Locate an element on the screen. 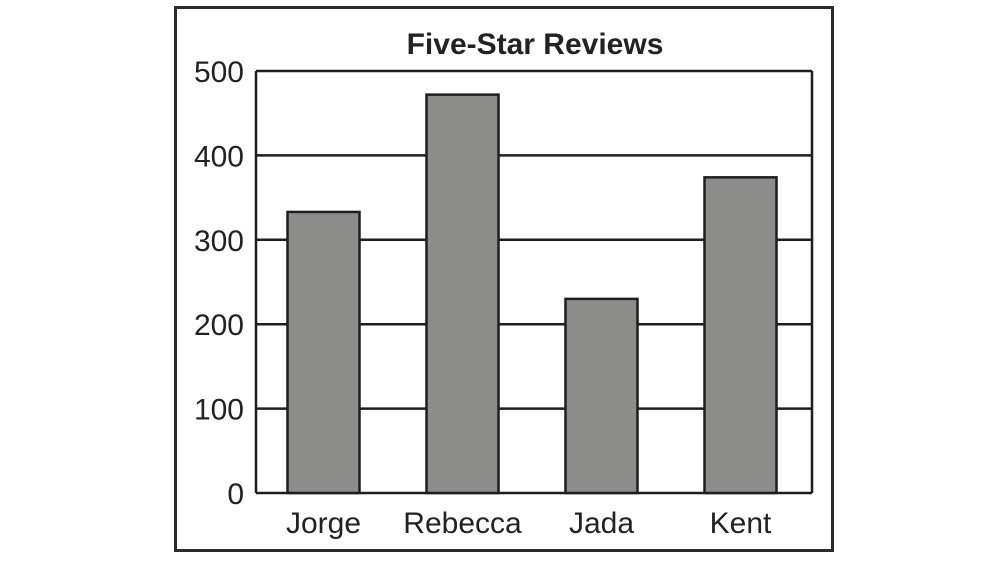 The height and width of the screenshot is (562, 984). bar-jorge is located at coordinates (323, 352).